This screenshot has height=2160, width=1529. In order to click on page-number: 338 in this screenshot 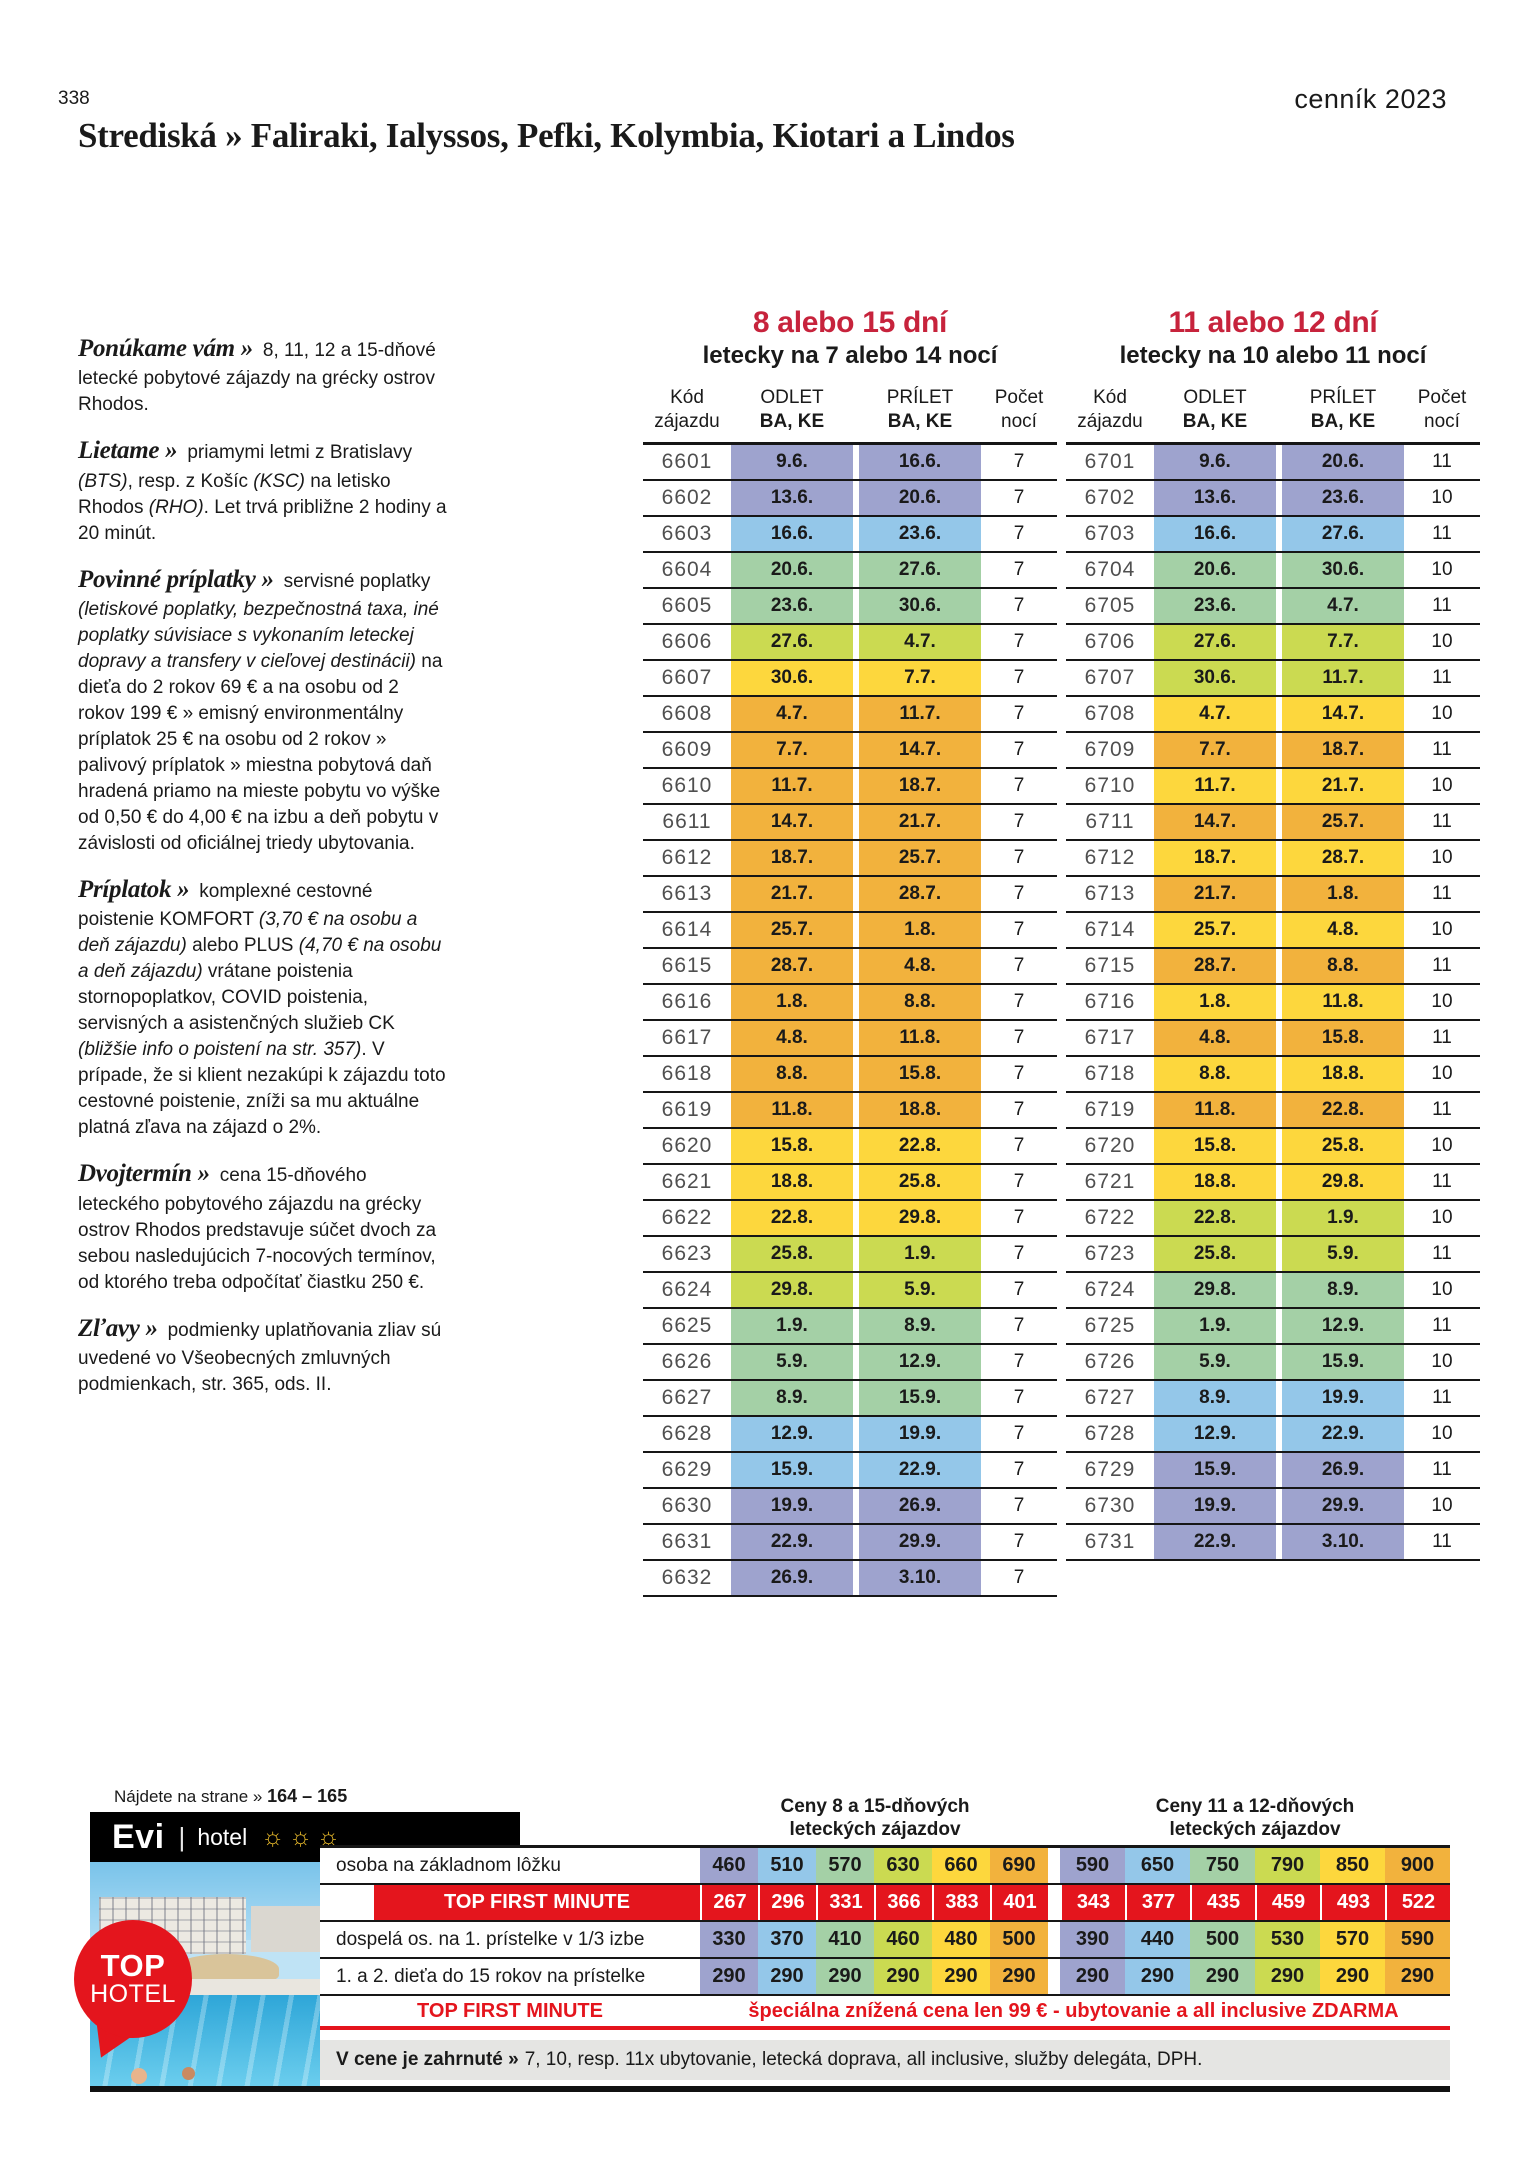, I will do `click(74, 98)`.